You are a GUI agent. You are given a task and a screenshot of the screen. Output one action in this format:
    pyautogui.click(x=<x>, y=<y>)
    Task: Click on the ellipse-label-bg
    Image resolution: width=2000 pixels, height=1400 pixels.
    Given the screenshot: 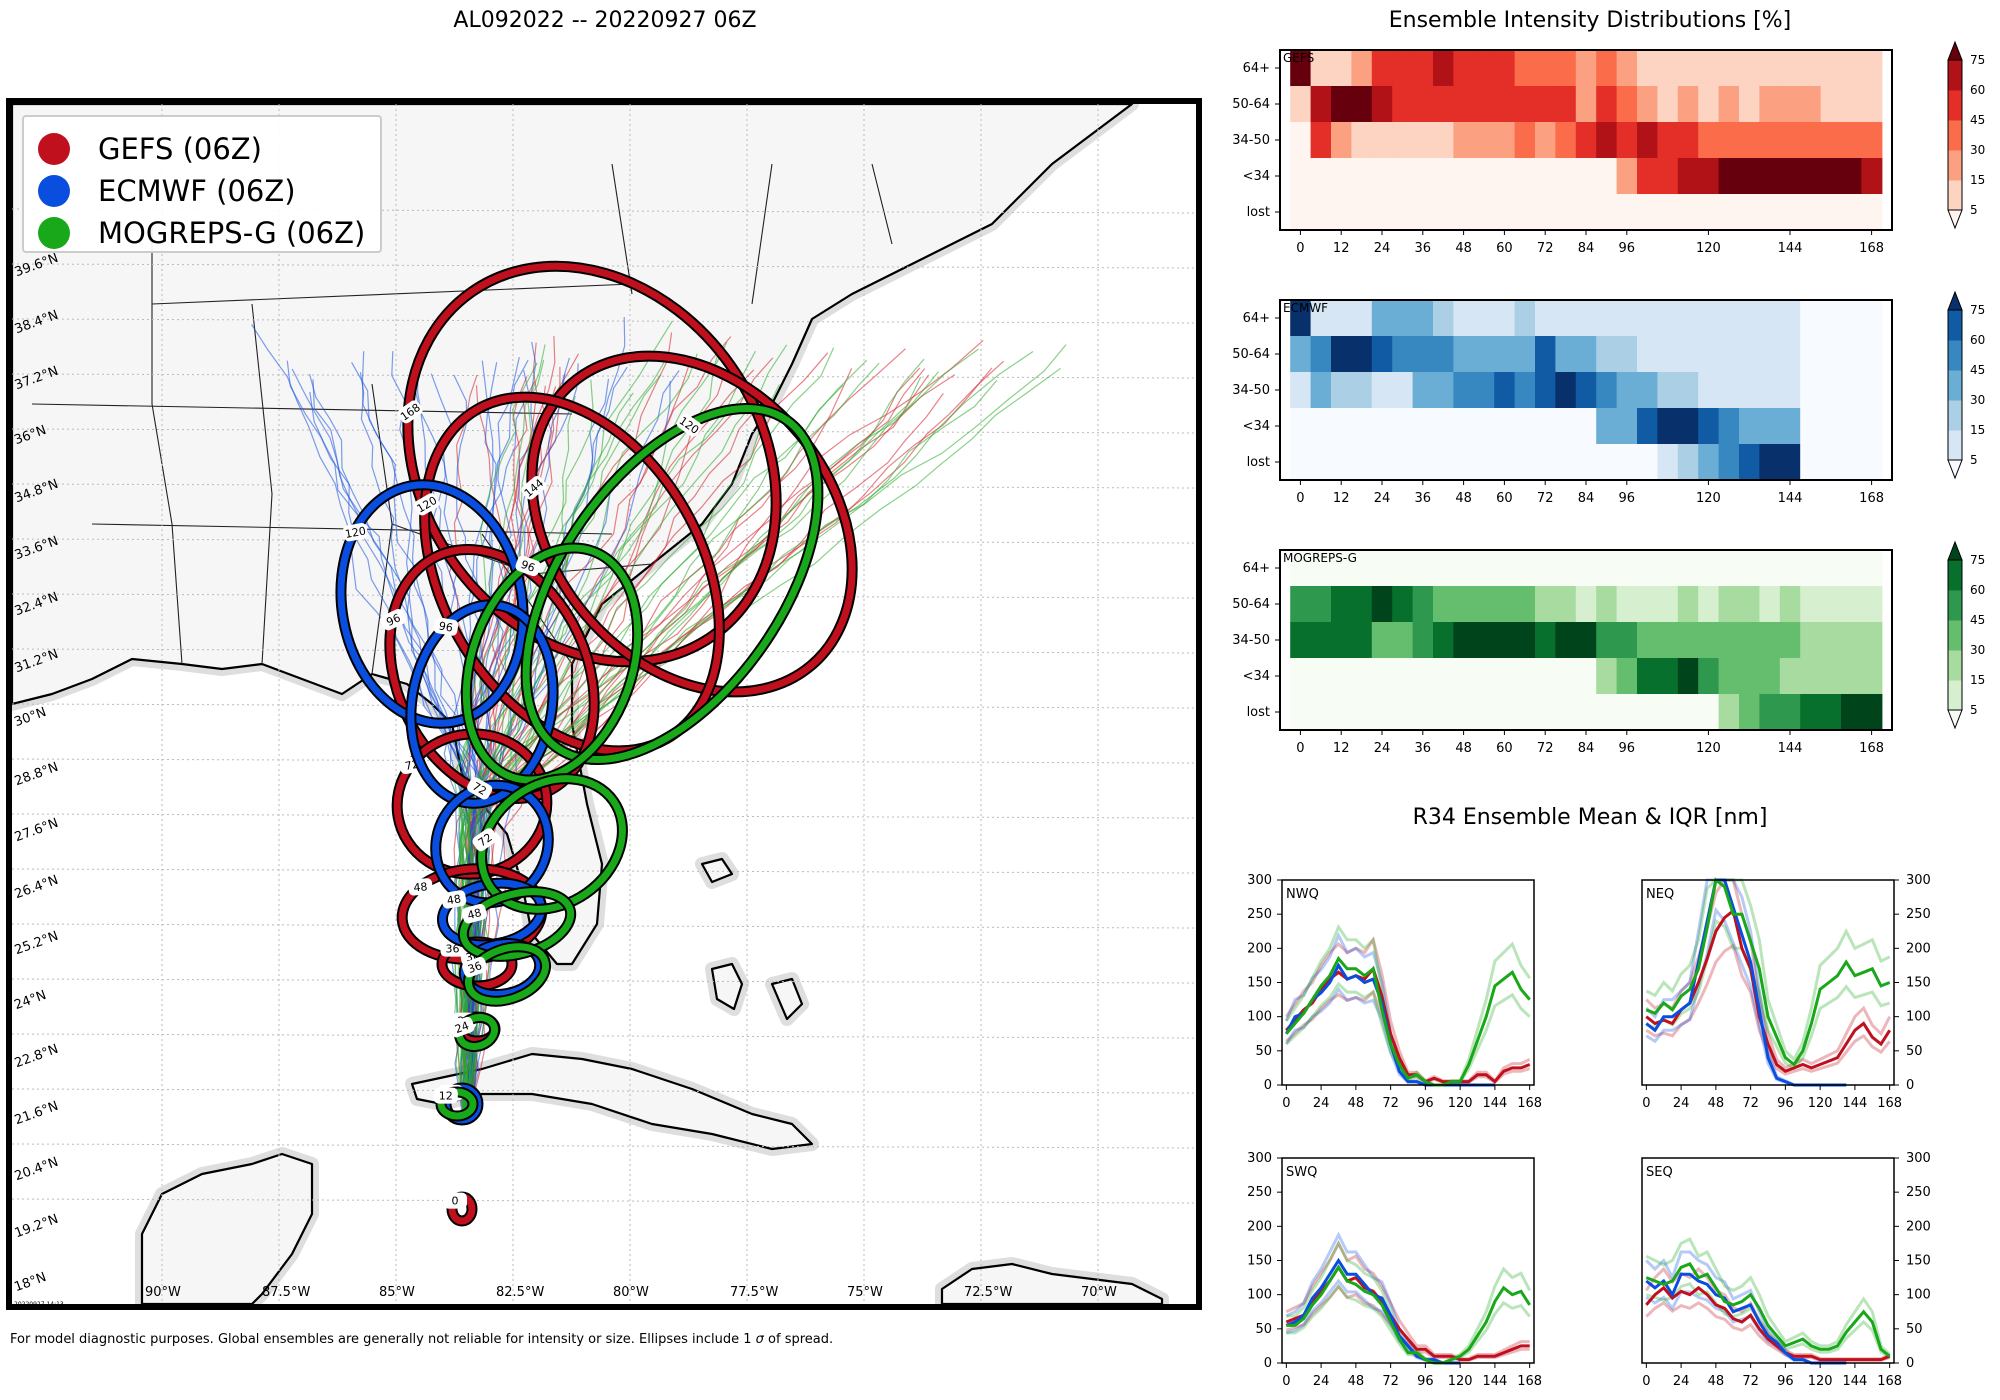 What is the action you would take?
    pyautogui.click(x=462, y=1027)
    